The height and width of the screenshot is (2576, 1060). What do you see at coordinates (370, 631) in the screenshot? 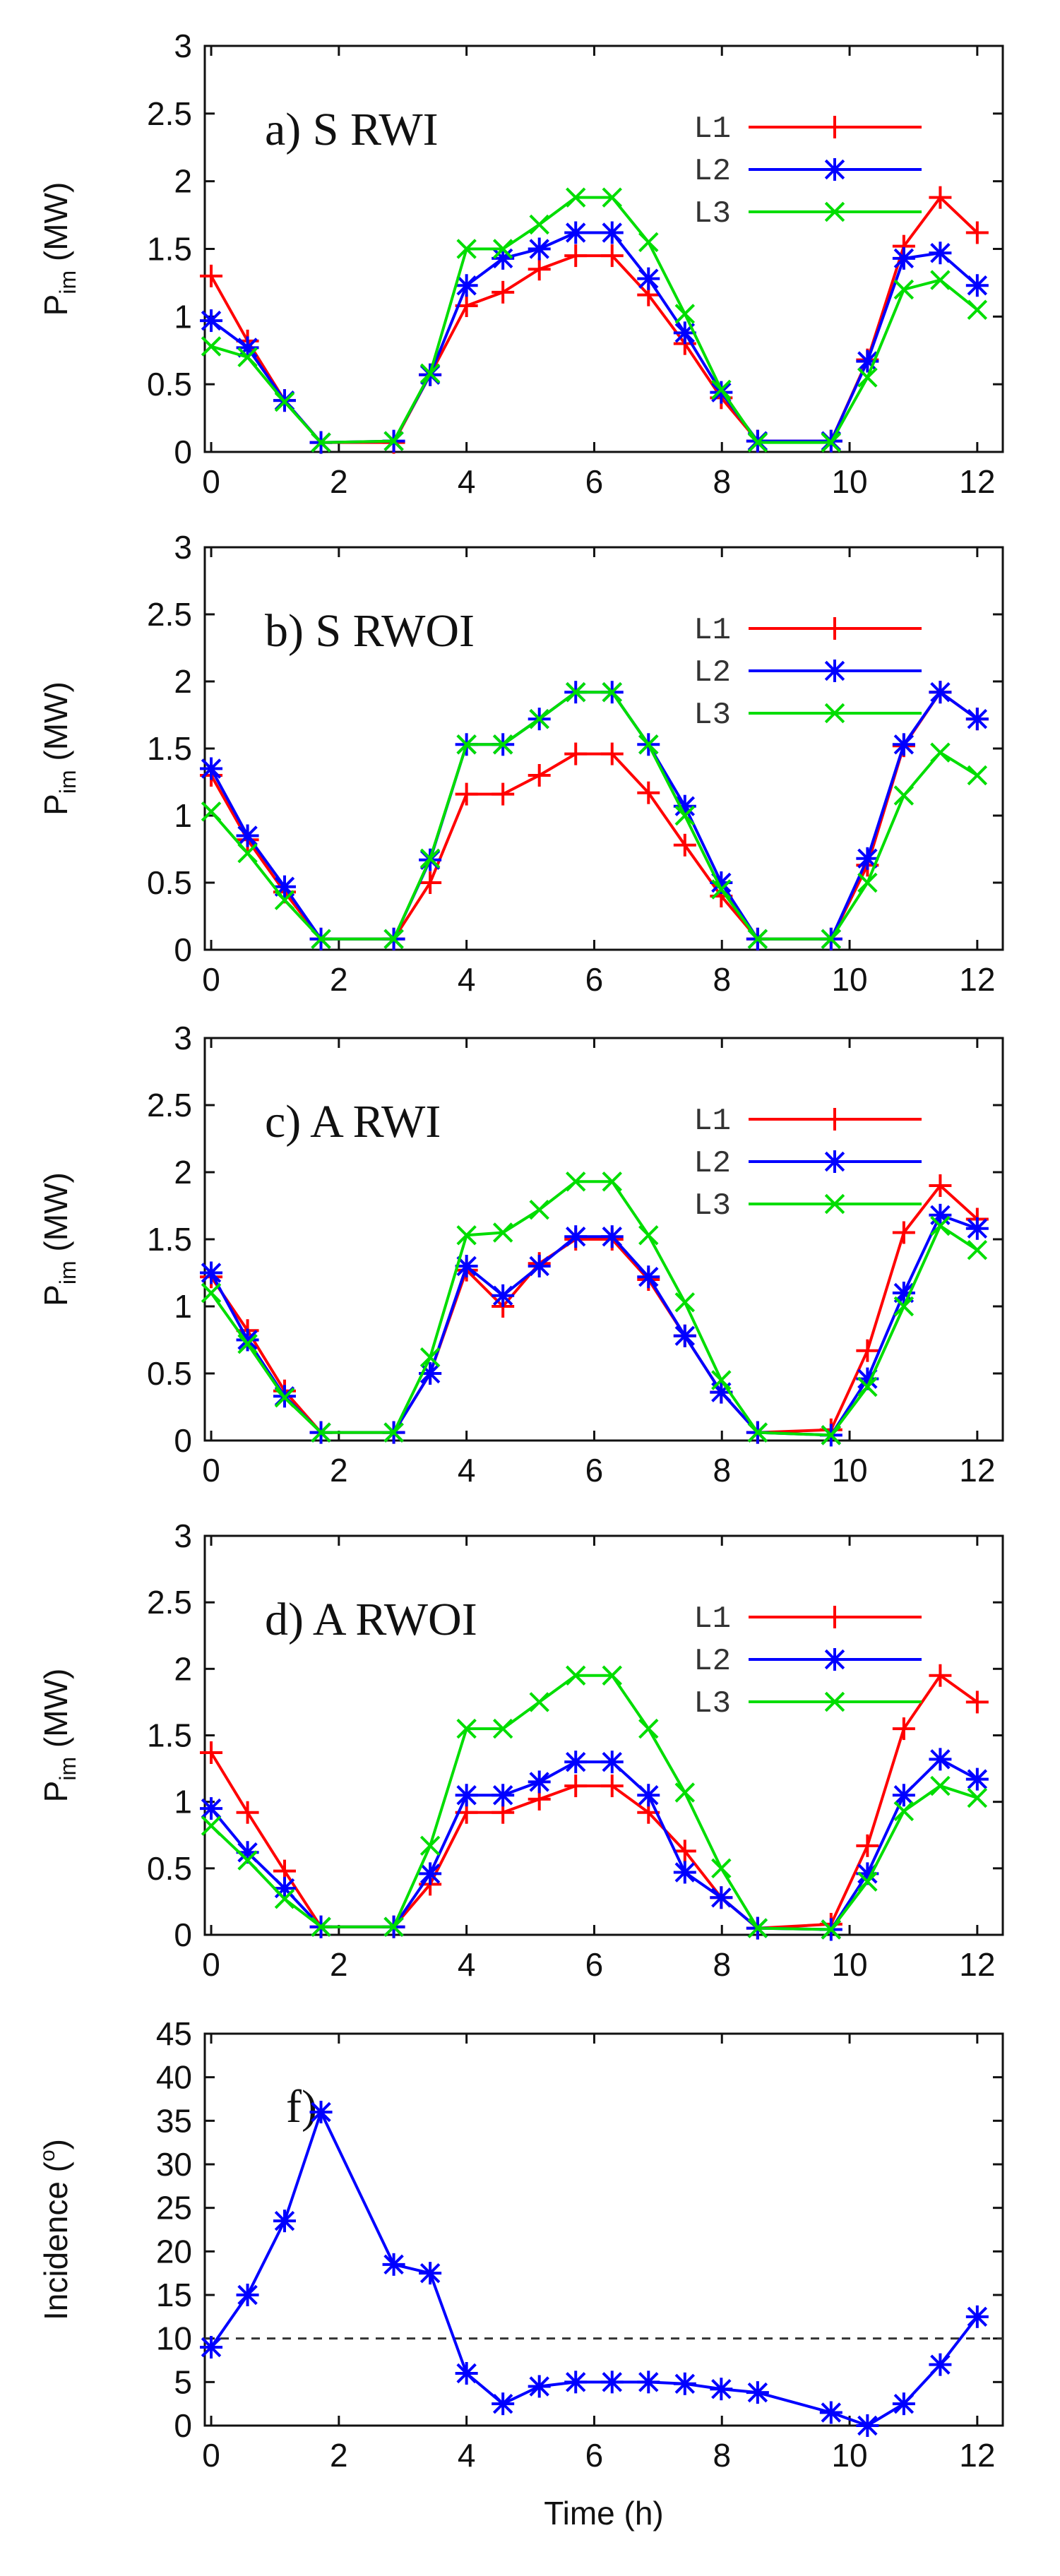
I see `panel-title: b) S RWOI` at bounding box center [370, 631].